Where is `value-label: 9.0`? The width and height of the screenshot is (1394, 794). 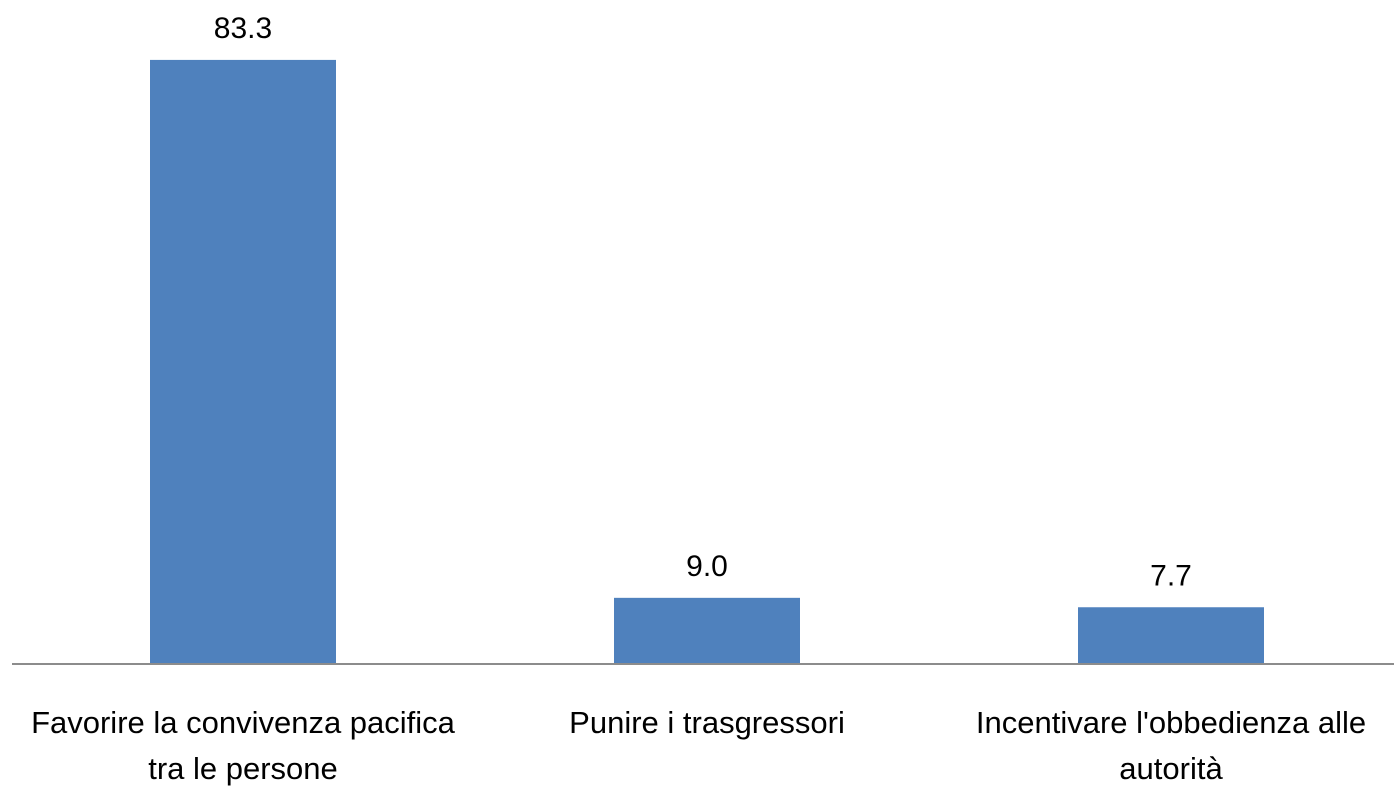
value-label: 9.0 is located at coordinates (707, 566).